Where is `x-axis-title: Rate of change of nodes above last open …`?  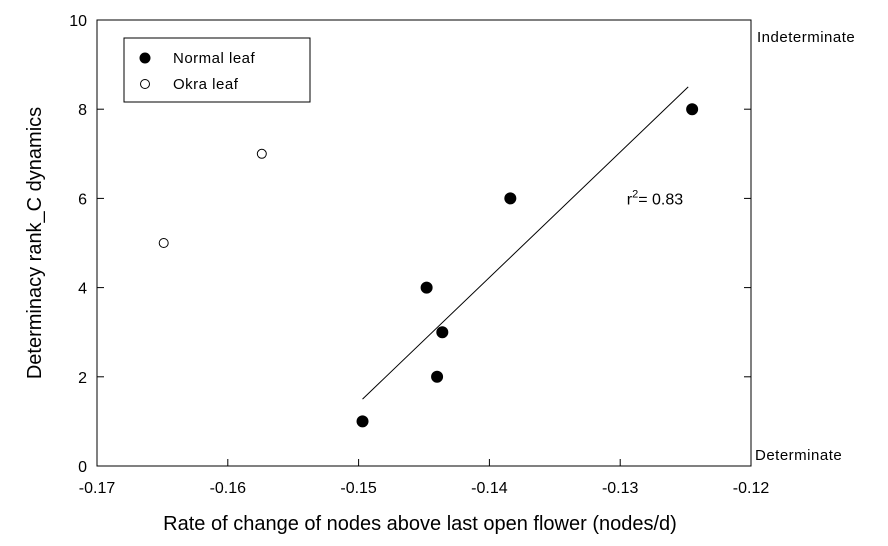 x-axis-title: Rate of change of nodes above last open … is located at coordinates (420, 524).